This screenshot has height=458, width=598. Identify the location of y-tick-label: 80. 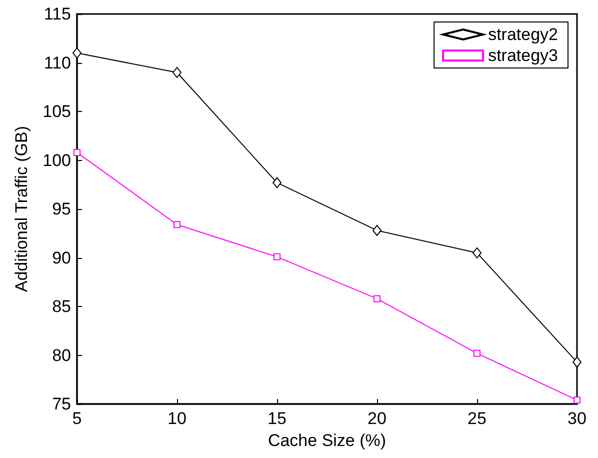
(61, 355).